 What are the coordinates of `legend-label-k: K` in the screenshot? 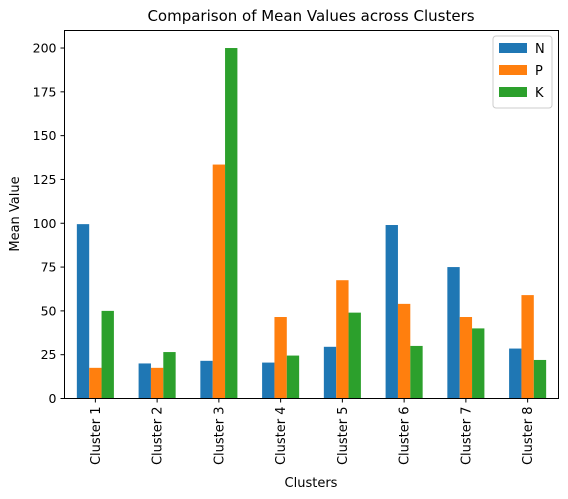 It's located at (539, 93).